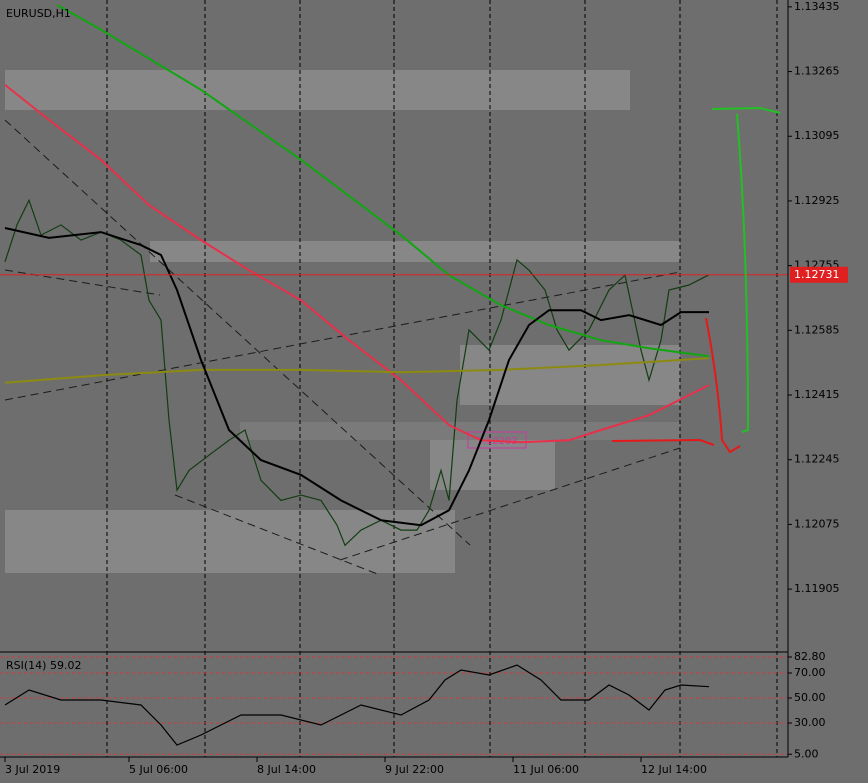  Describe the element at coordinates (497, 440) in the screenshot. I see `annotation-box` at that location.